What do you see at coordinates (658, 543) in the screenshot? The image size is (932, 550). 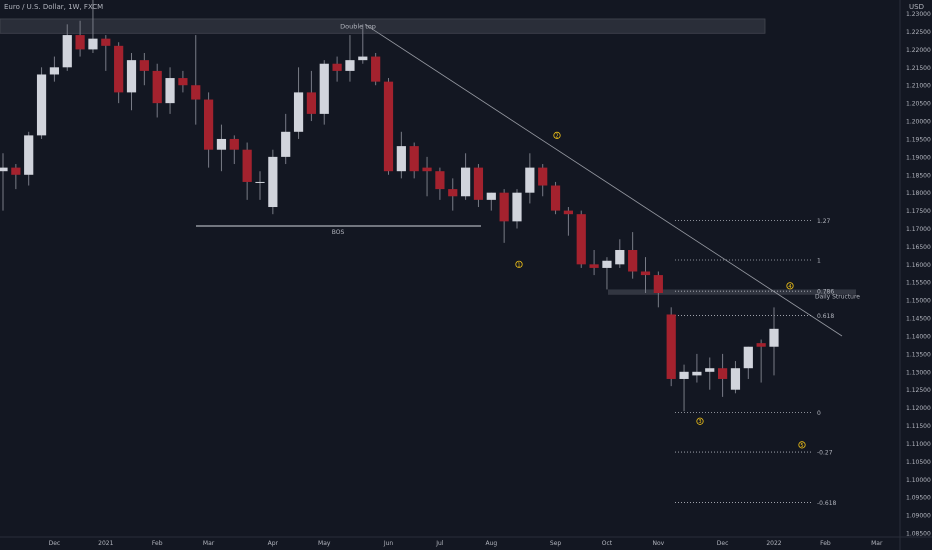 I see `time-tick-label: Nov` at bounding box center [658, 543].